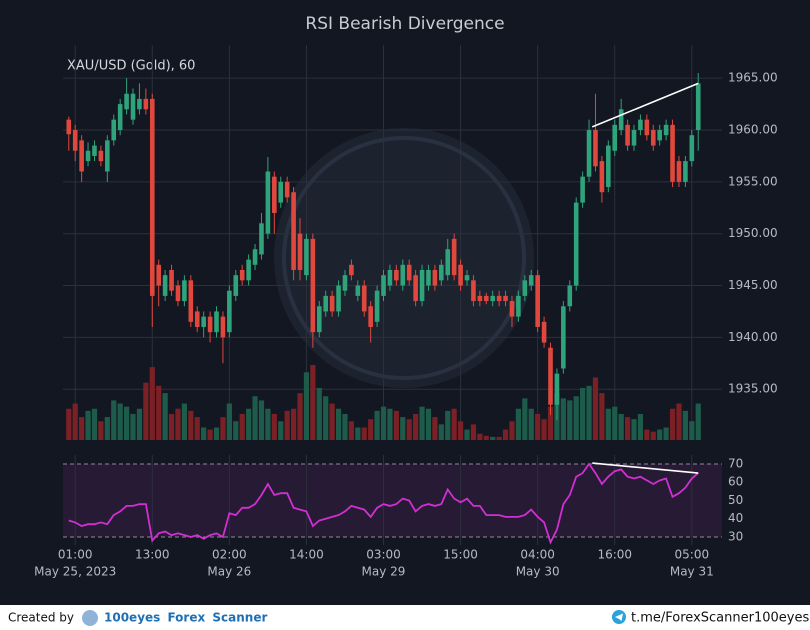  Describe the element at coordinates (152, 555) in the screenshot. I see `x-tick-label: 13:00` at that location.